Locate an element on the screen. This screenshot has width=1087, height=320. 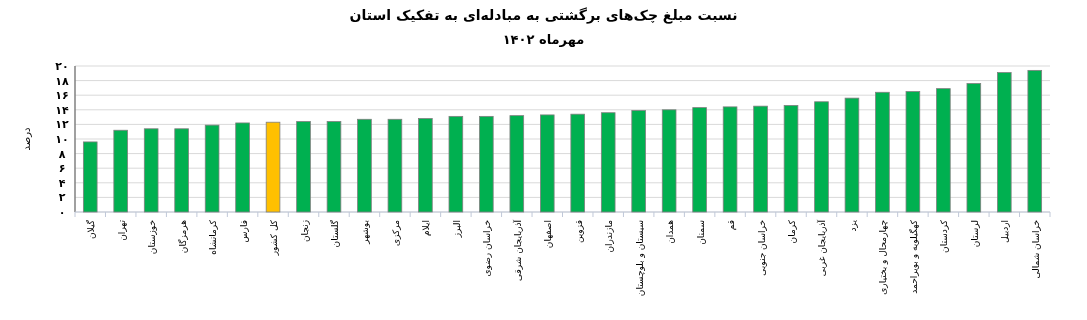
x-tick-label: سمنان is located at coordinates (700, 232).